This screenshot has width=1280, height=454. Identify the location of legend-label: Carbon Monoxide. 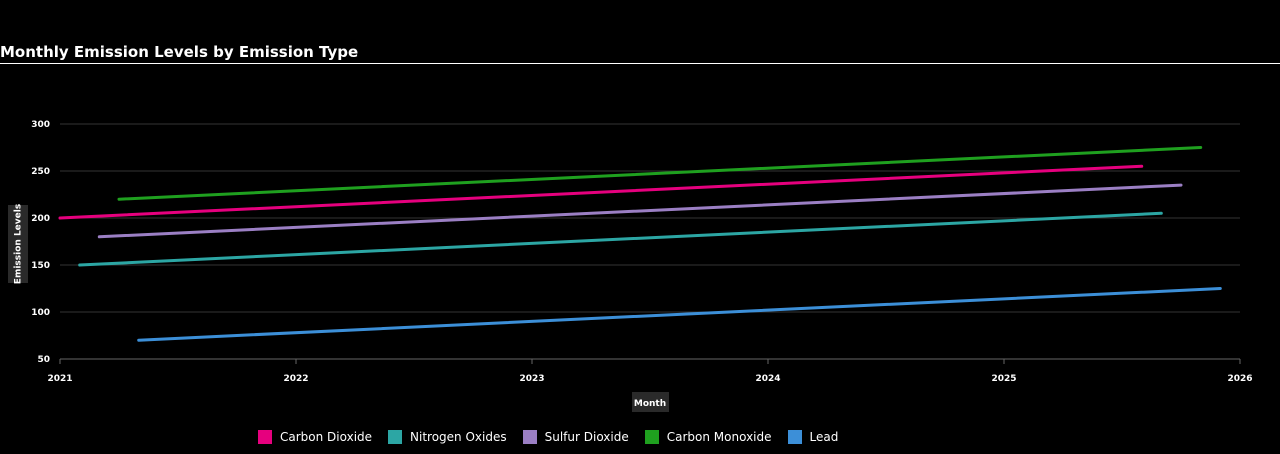
(719, 437).